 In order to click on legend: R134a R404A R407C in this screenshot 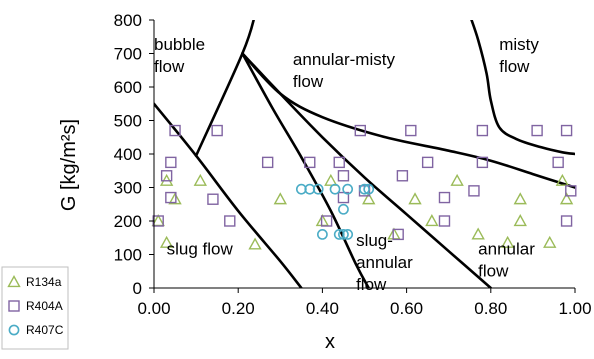, I will do `click(35, 308)`.